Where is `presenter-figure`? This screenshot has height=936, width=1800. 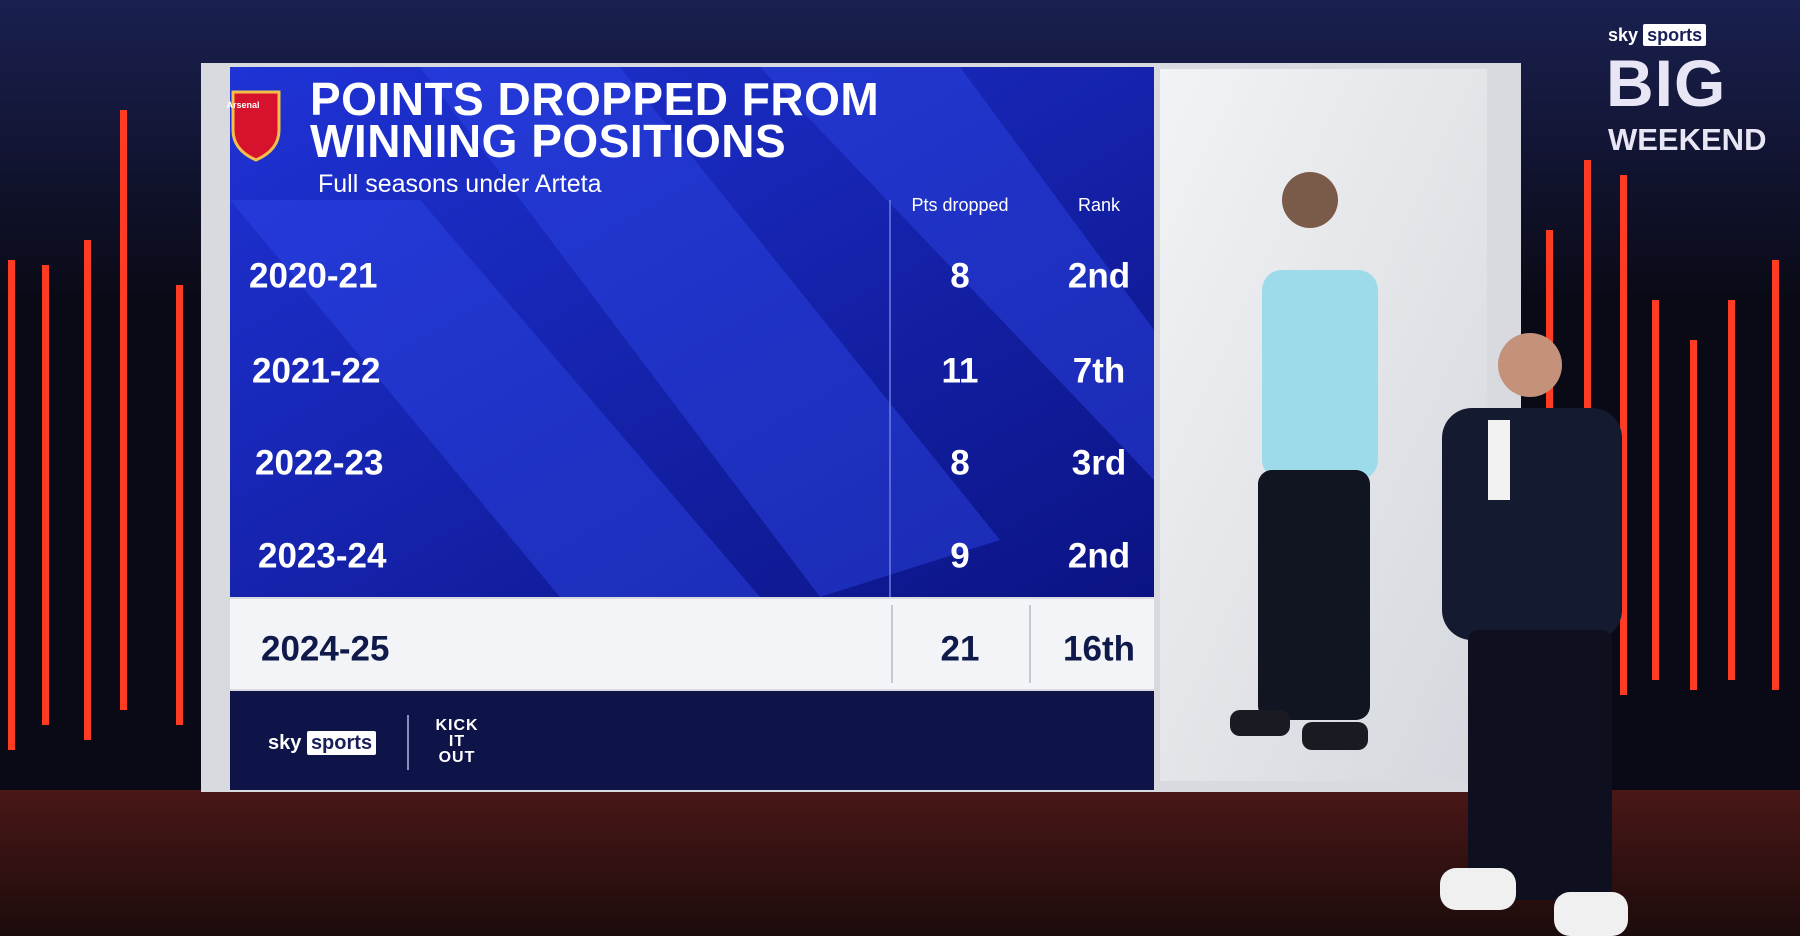
presenter-figure is located at coordinates (1534, 634).